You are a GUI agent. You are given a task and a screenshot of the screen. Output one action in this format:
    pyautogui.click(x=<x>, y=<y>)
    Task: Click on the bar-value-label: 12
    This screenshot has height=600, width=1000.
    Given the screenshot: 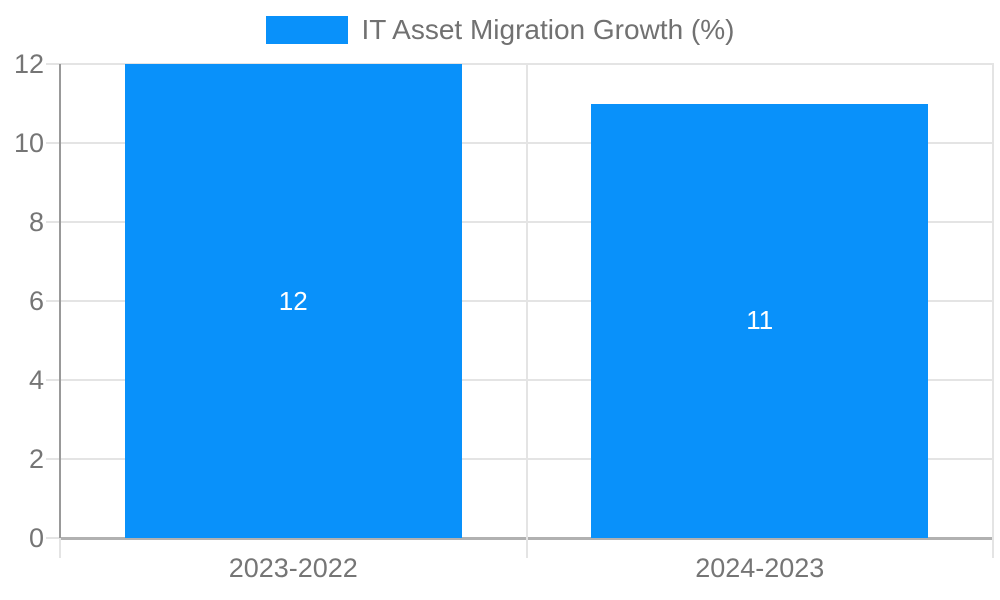 What is the action you would take?
    pyautogui.click(x=293, y=300)
    